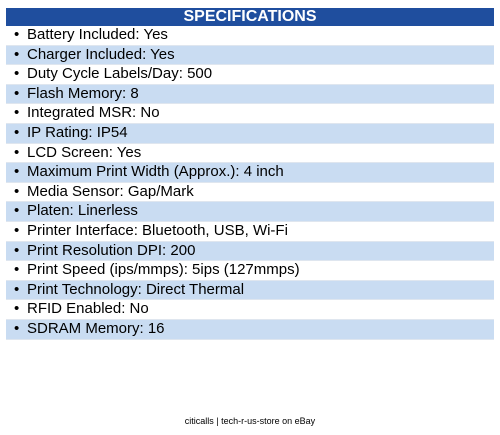 The image size is (500, 435). Describe the element at coordinates (250, 17) in the screenshot. I see `table-header: SPECIFICATIONS` at that location.